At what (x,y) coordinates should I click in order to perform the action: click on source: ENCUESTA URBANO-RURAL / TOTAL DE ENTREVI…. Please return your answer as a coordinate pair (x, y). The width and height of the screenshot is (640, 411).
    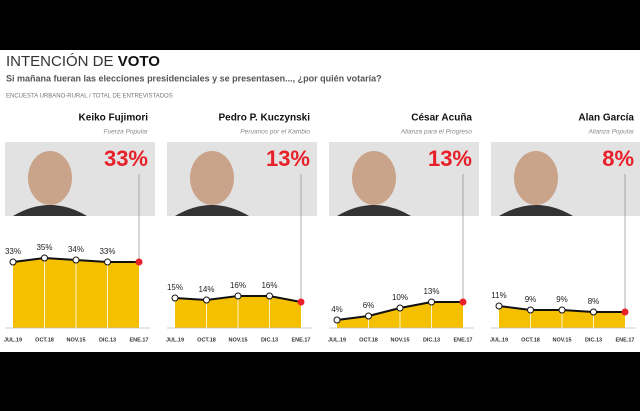
    Looking at the image, I should click on (89, 97).